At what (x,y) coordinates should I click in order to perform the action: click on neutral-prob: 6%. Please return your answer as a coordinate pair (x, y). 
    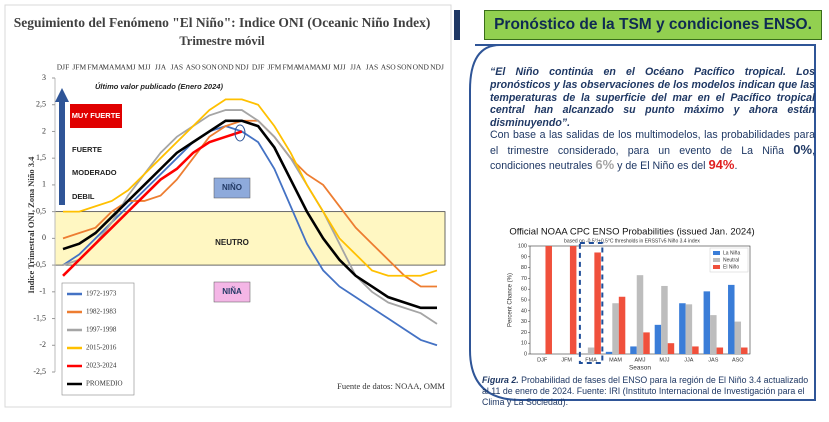
    Looking at the image, I should click on (605, 164).